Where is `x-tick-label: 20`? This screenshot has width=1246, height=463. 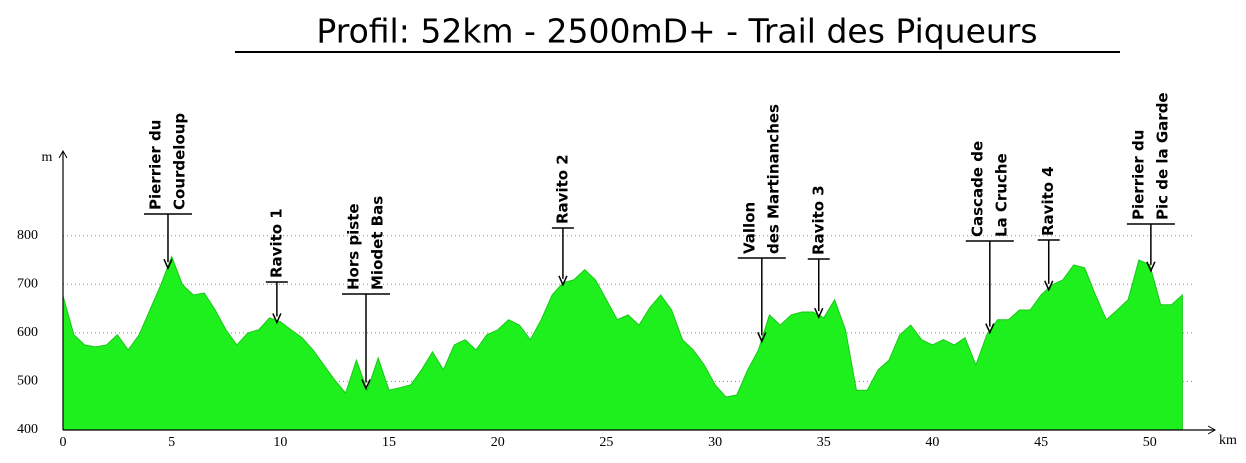
x-tick-label: 20 is located at coordinates (498, 442).